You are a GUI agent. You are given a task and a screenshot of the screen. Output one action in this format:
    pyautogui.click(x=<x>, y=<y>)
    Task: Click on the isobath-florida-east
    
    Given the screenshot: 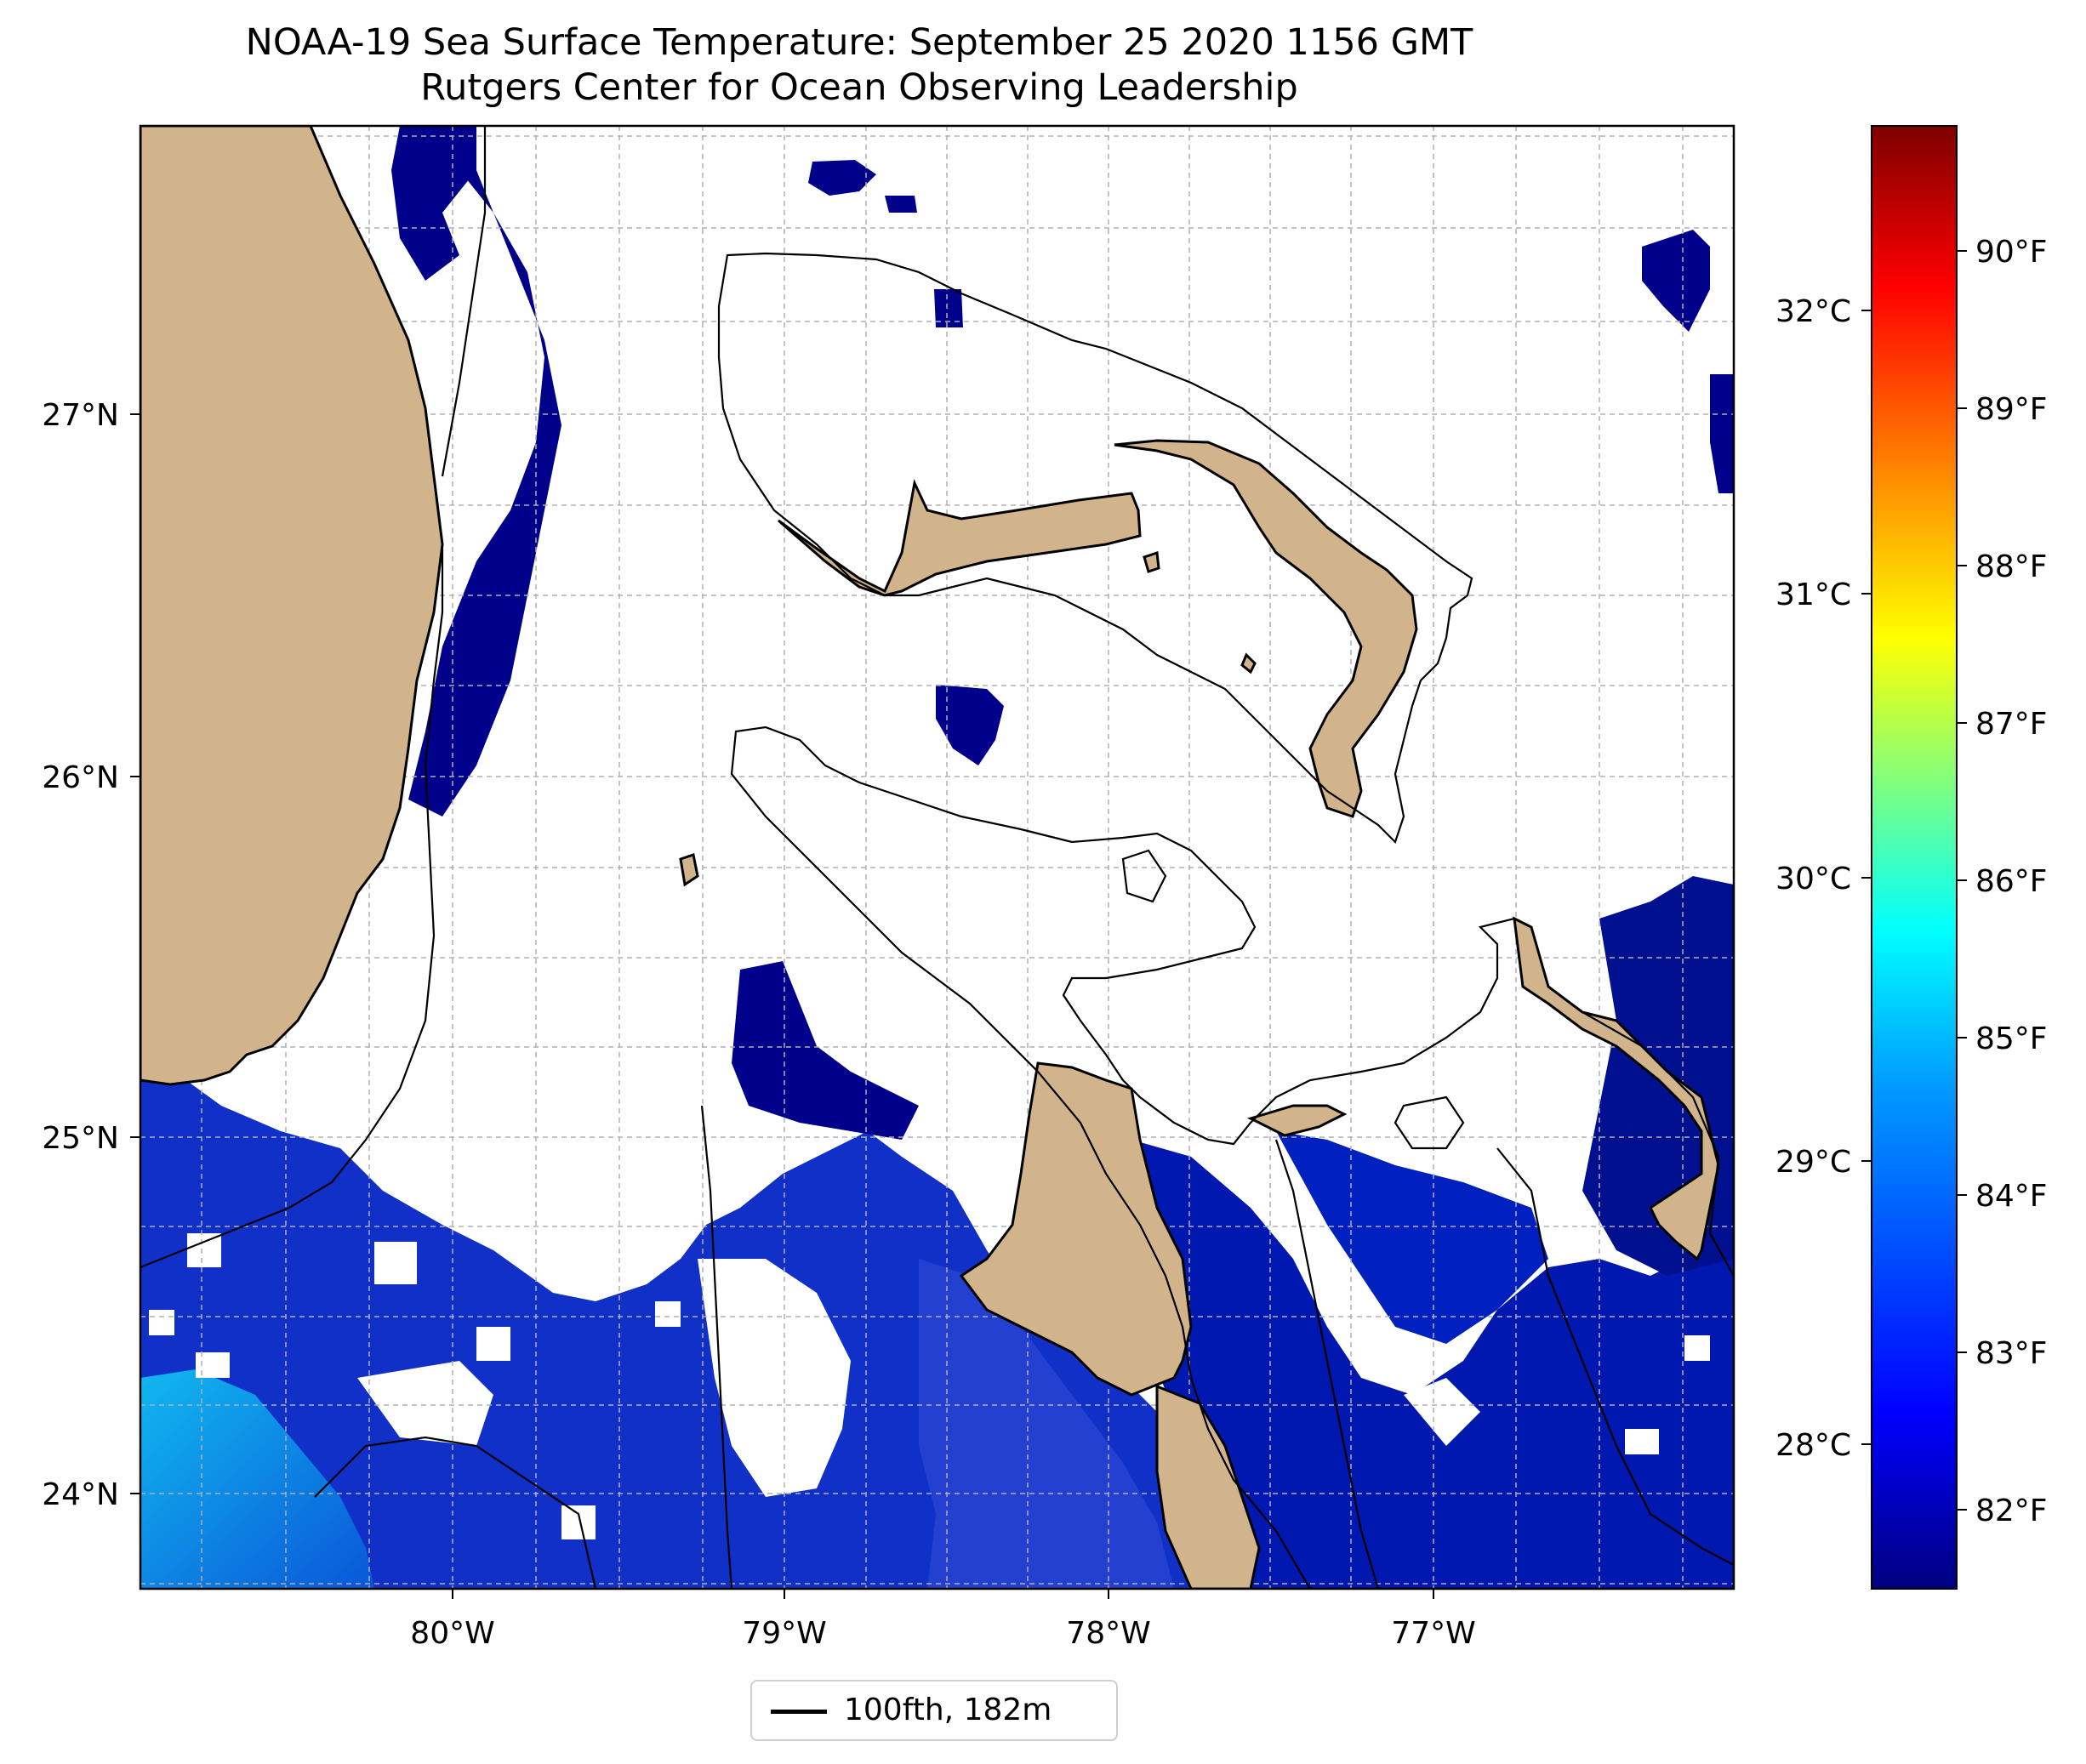 What is the action you would take?
    pyautogui.click(x=464, y=301)
    